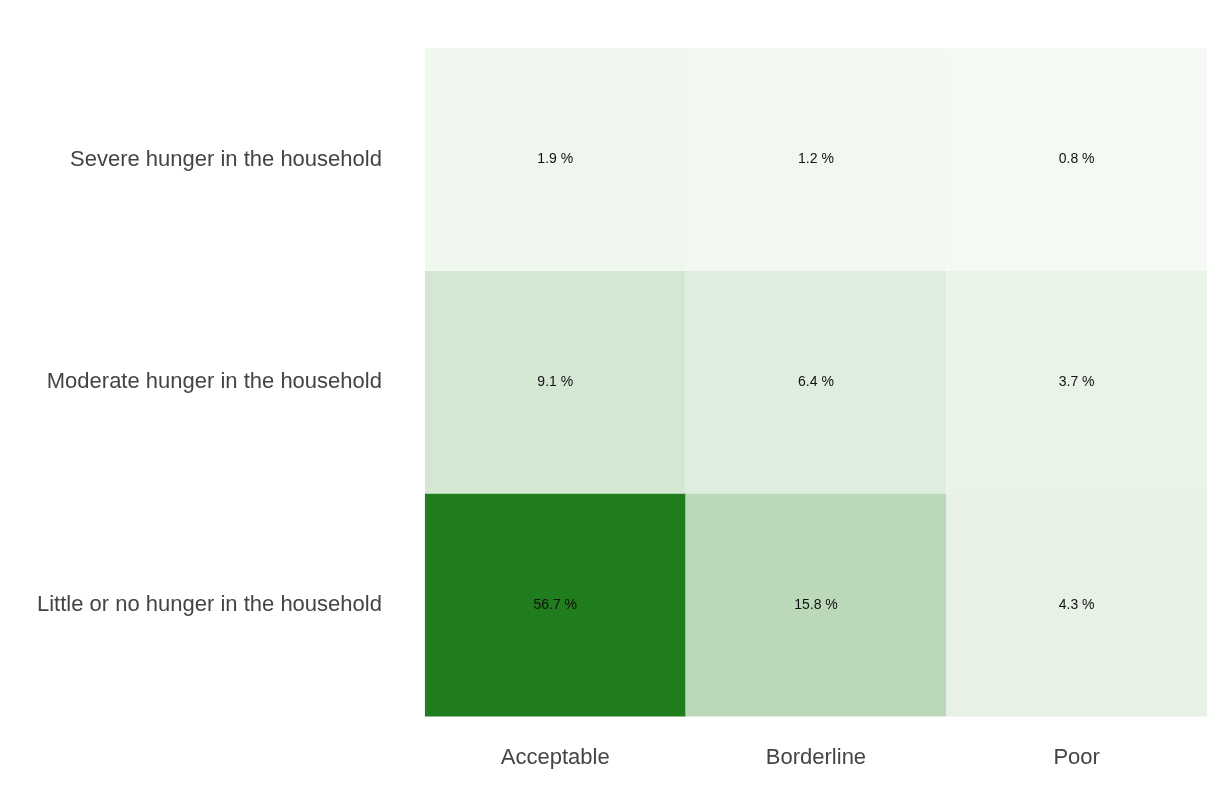 This screenshot has width=1207, height=801. What do you see at coordinates (1076, 604) in the screenshot?
I see `data-label: 4.3 %` at bounding box center [1076, 604].